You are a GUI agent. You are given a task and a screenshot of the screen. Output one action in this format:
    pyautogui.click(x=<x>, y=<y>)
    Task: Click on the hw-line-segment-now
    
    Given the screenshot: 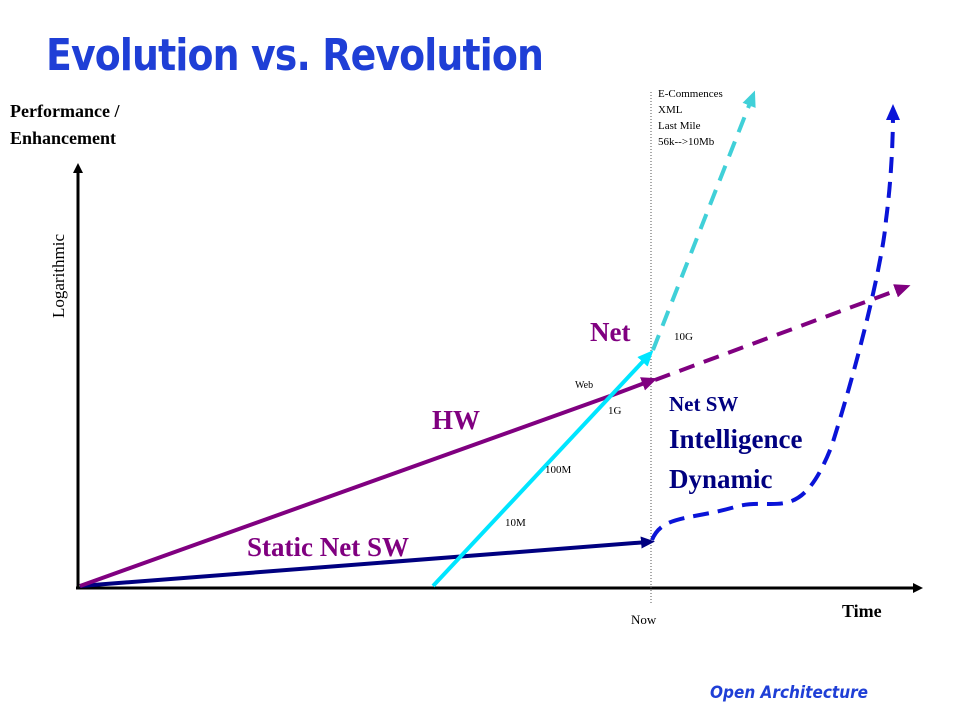 What is the action you would take?
    pyautogui.click(x=633, y=387)
    